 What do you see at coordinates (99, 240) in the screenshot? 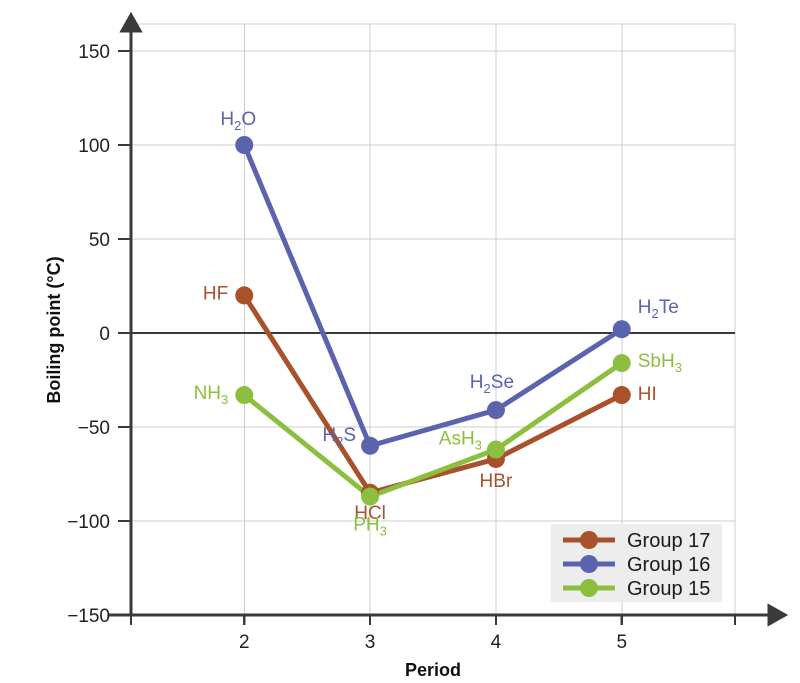
I see `y-tick-label: 50` at bounding box center [99, 240].